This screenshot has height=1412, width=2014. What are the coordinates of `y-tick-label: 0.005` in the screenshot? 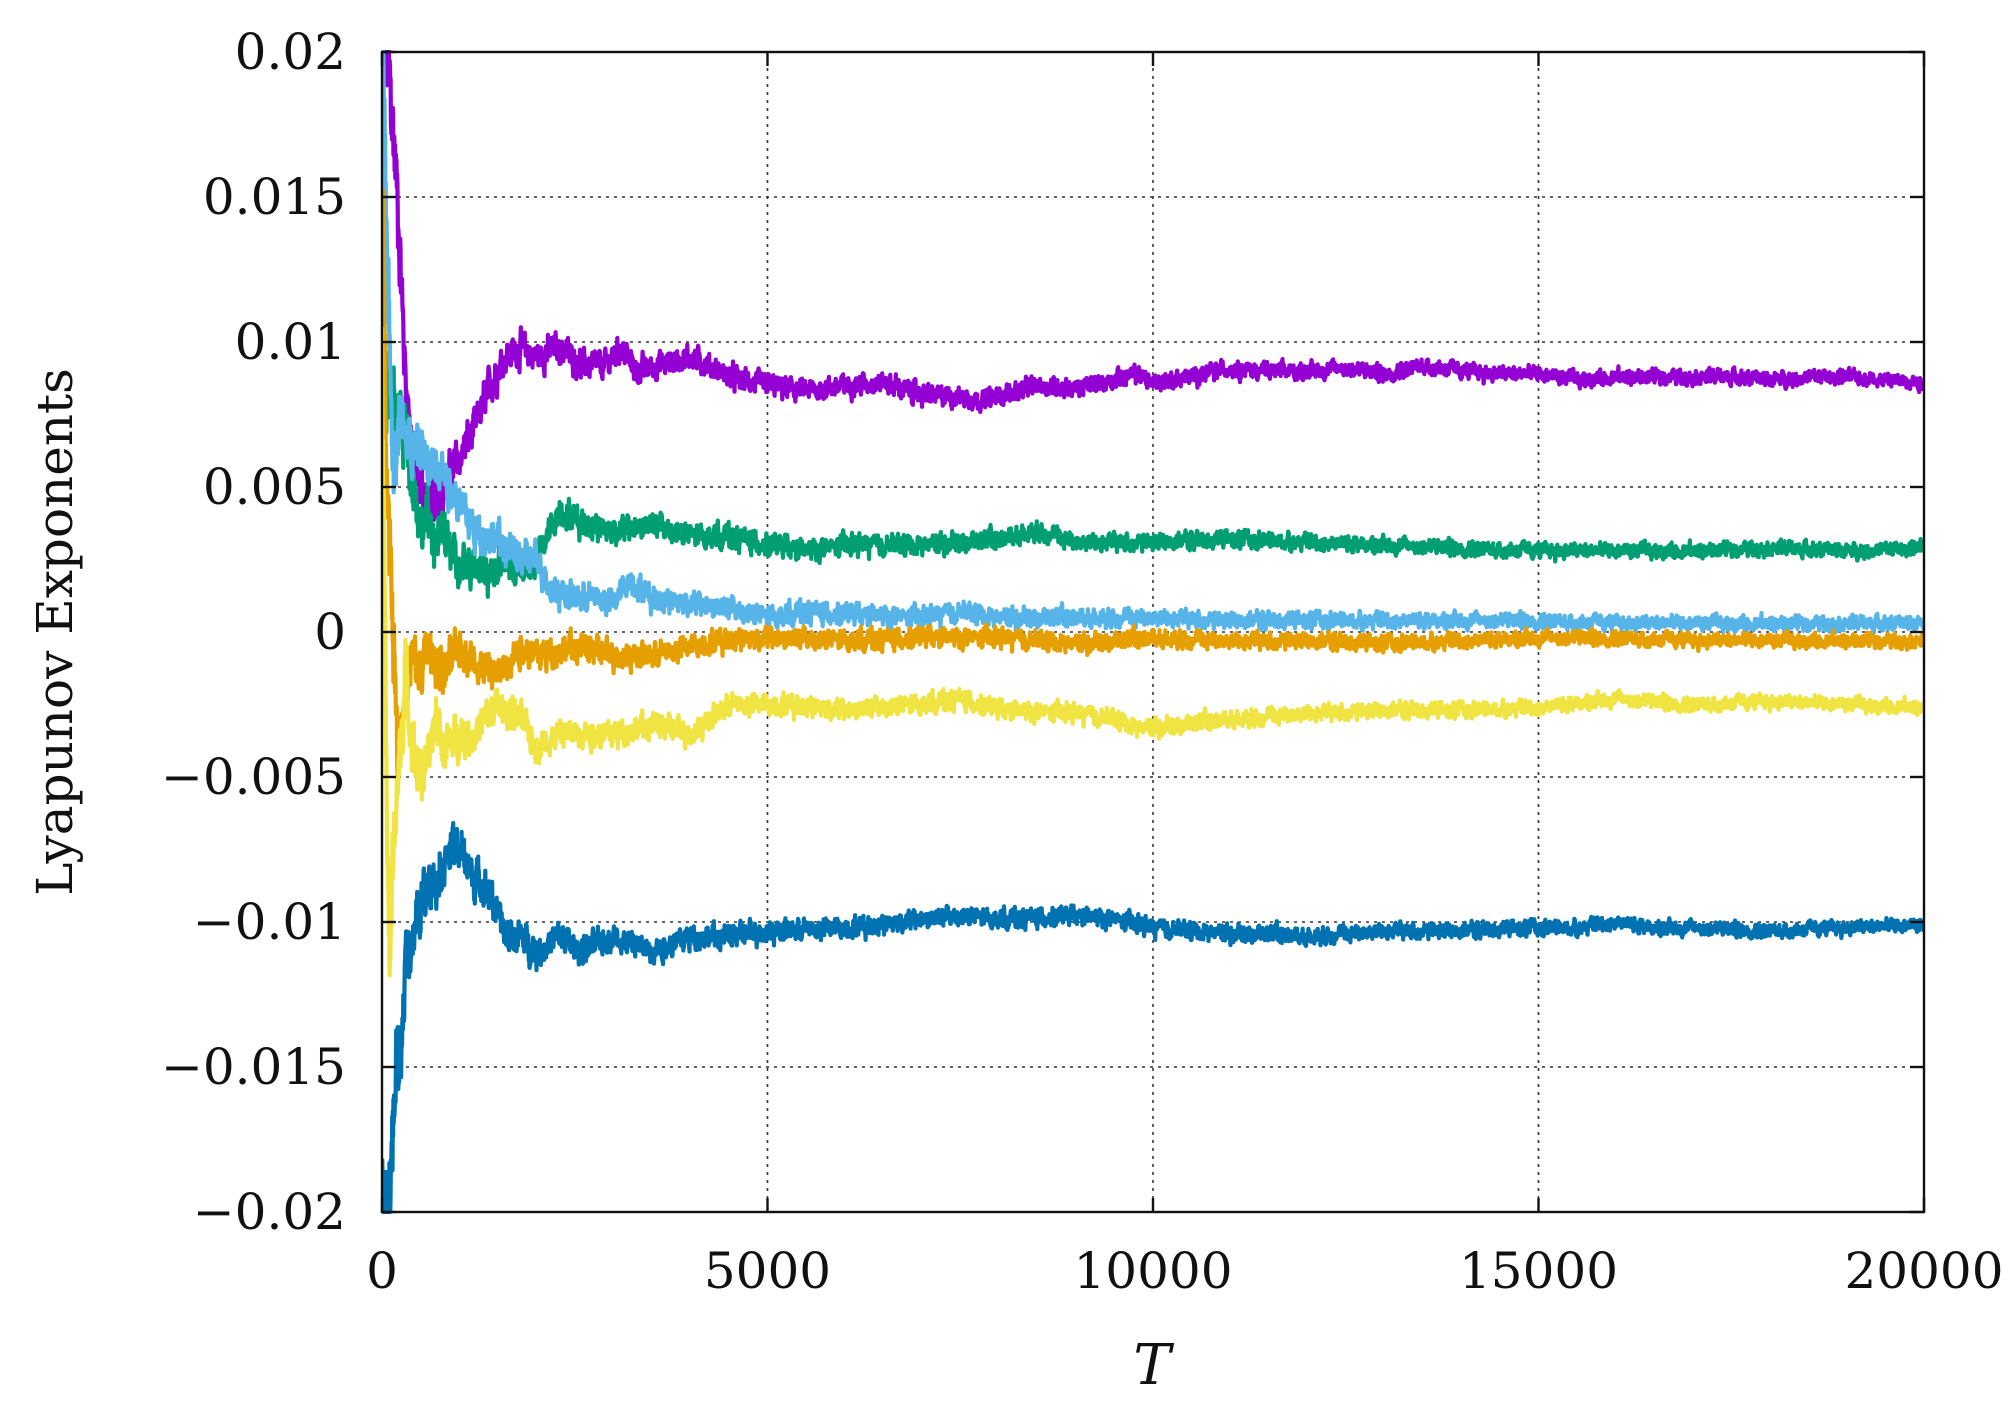 It's located at (274, 487).